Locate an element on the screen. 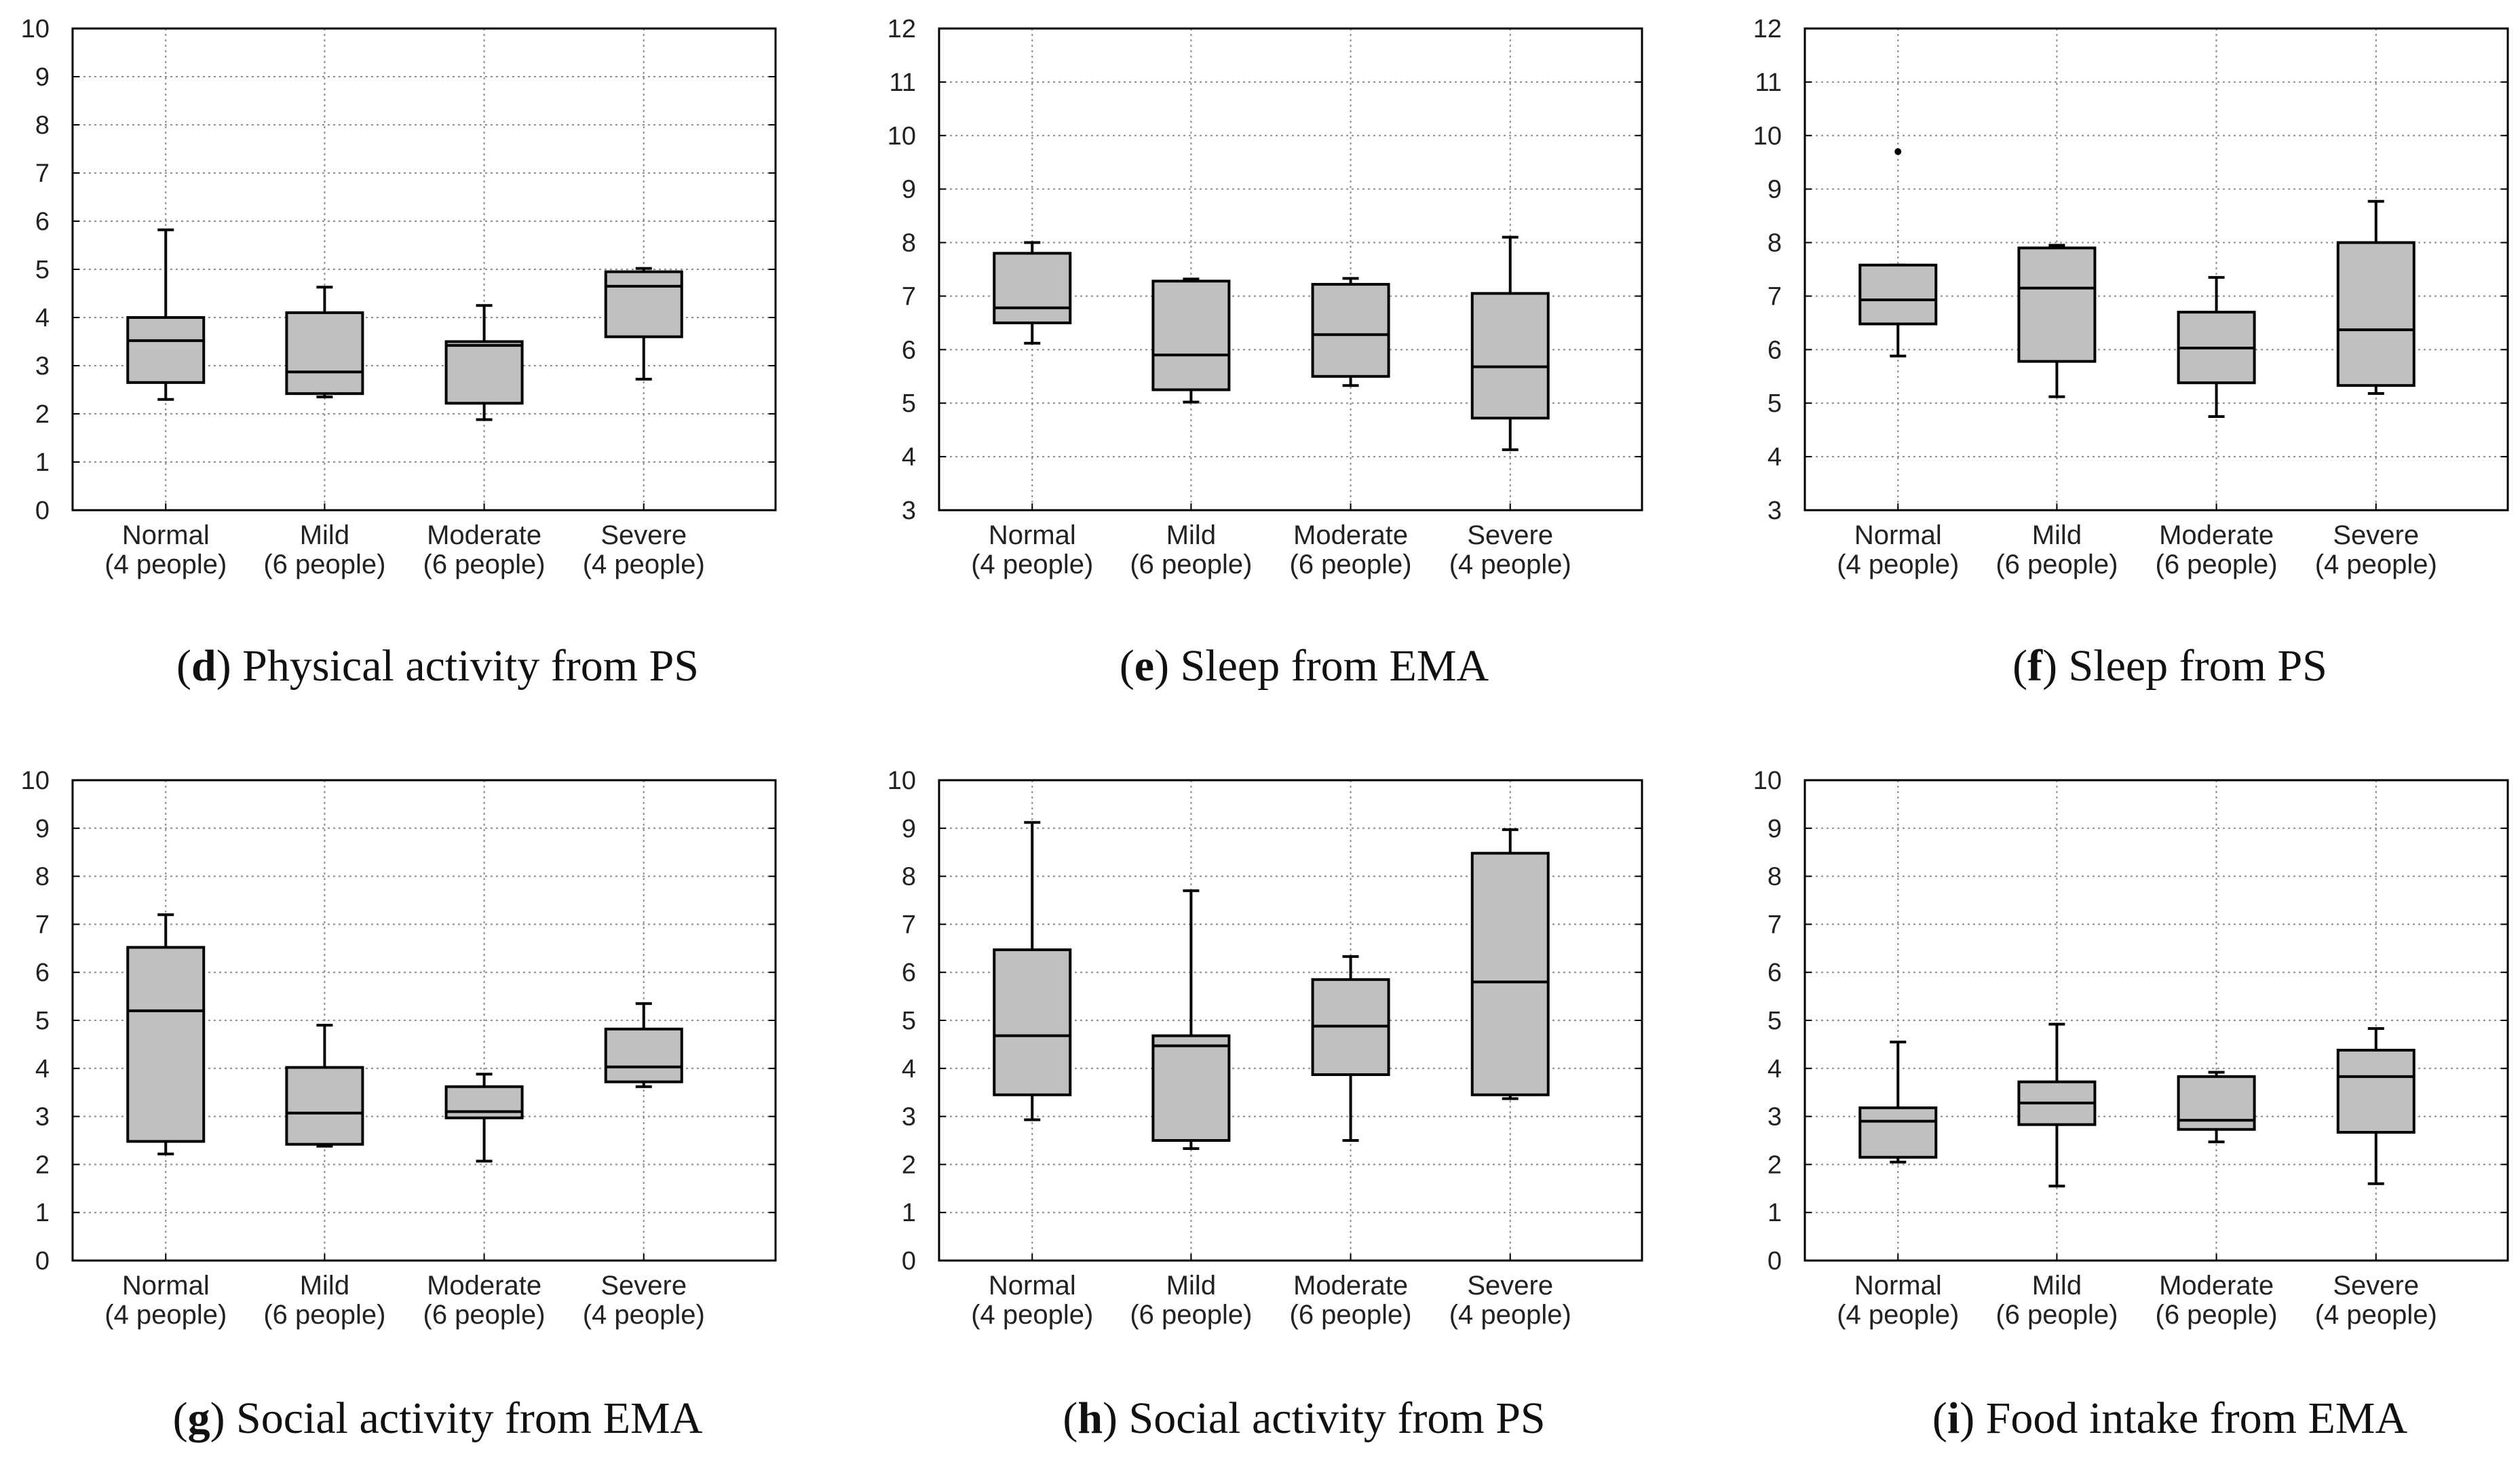 This screenshot has width=2520, height=1460. y-tick-label: 12 is located at coordinates (1767, 29).